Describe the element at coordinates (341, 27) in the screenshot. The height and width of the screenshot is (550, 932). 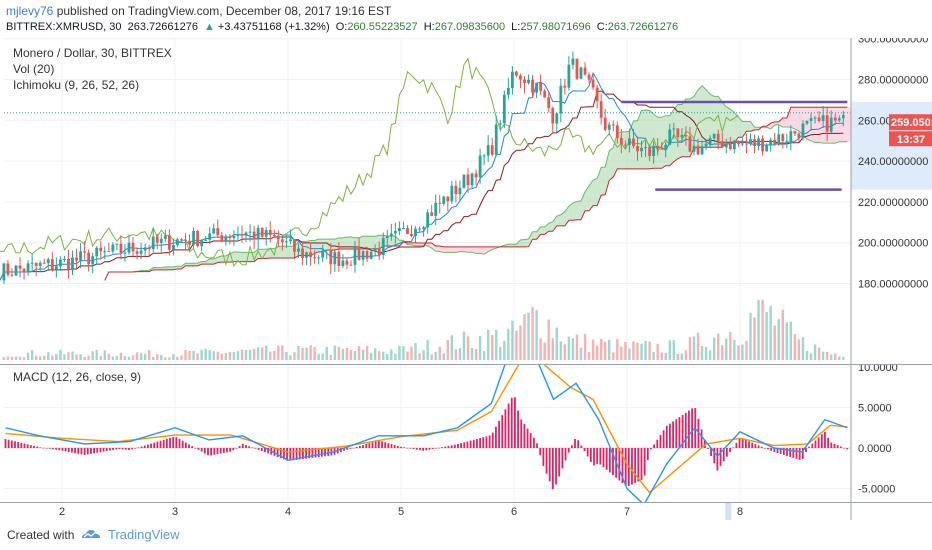
I see `open-label: O:` at that location.